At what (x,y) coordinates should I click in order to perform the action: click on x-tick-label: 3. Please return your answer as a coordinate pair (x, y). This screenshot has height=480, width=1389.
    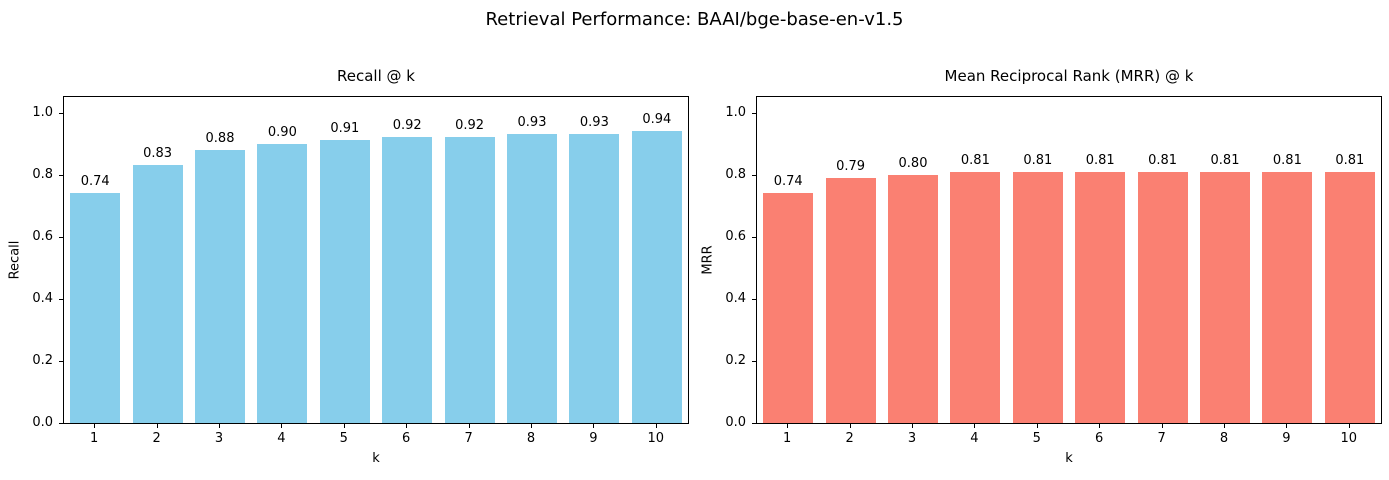
    Looking at the image, I should click on (219, 438).